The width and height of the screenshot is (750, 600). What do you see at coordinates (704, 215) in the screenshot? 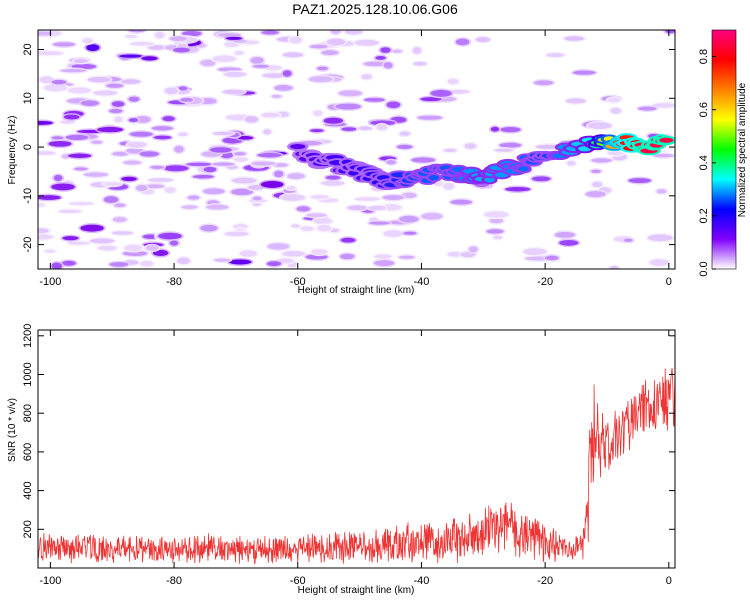
I see `colorbar-tick-label: 0.2` at bounding box center [704, 215].